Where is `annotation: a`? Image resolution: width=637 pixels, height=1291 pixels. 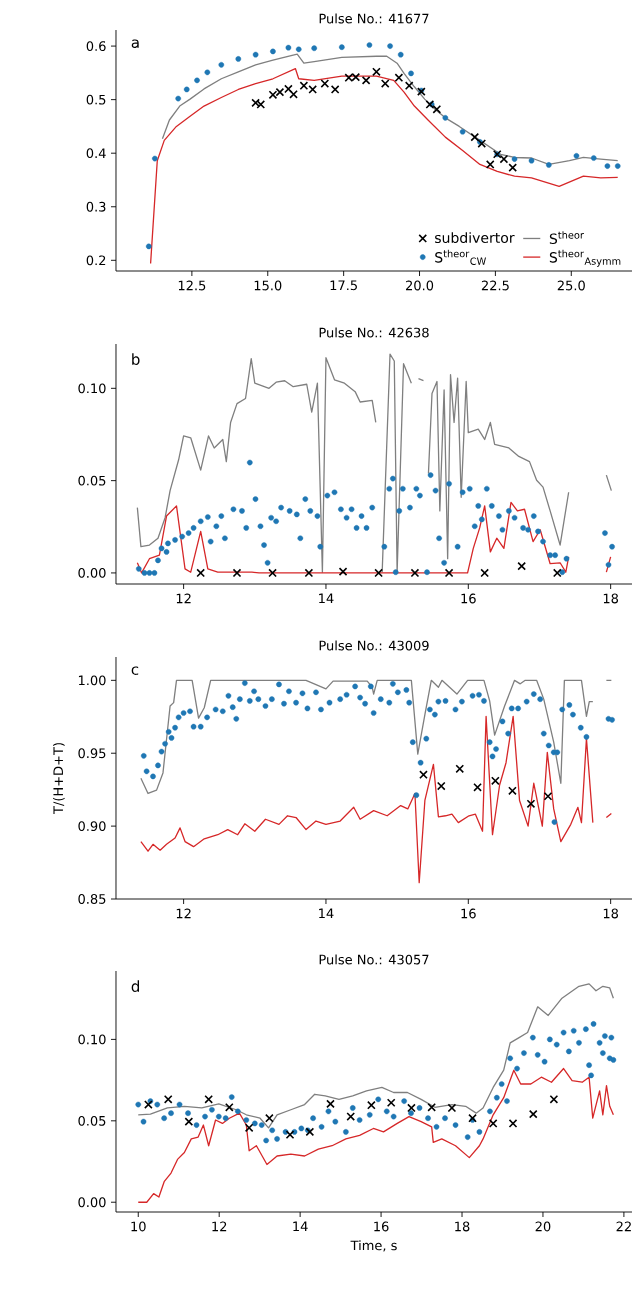
annotation: a is located at coordinates (135, 43).